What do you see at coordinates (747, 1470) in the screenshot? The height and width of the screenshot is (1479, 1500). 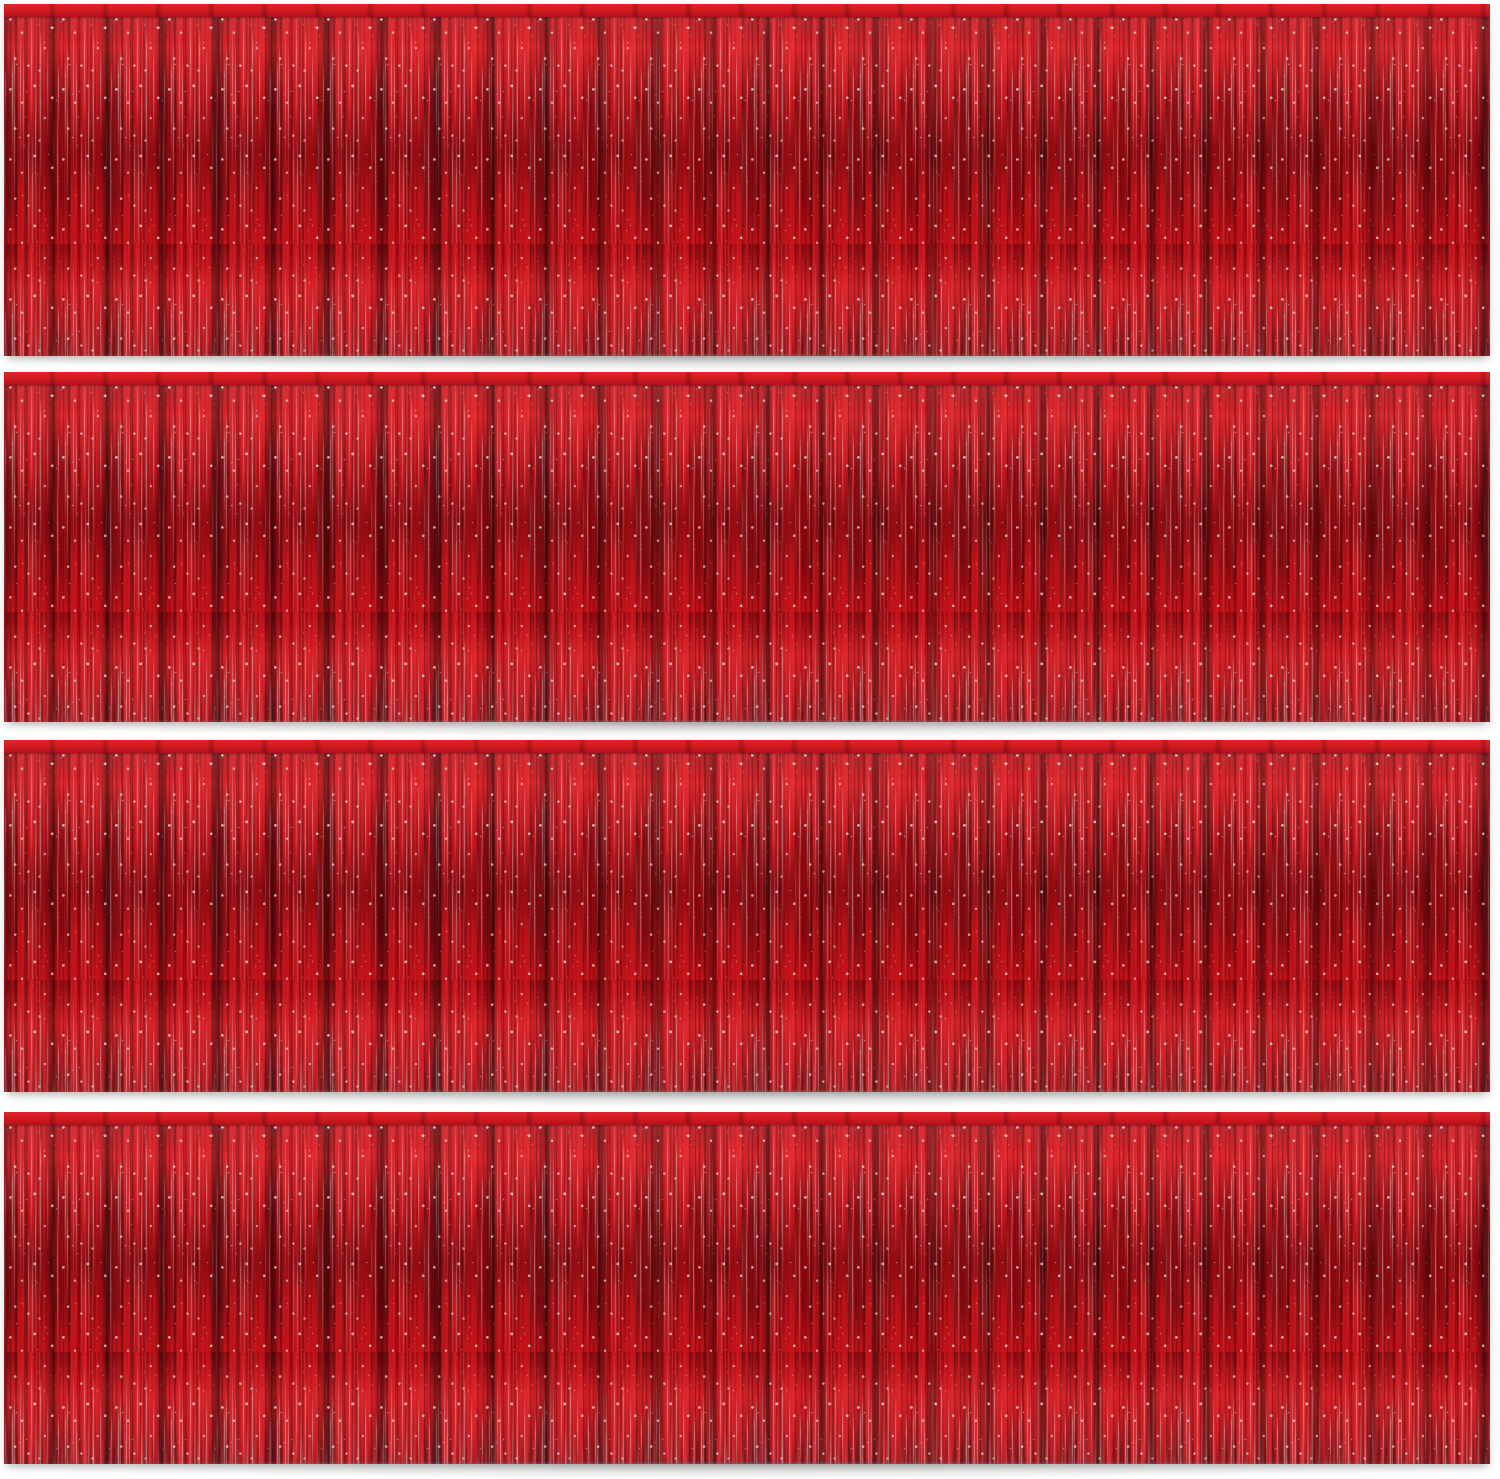 I see `panel-4-drop-shadow` at bounding box center [747, 1470].